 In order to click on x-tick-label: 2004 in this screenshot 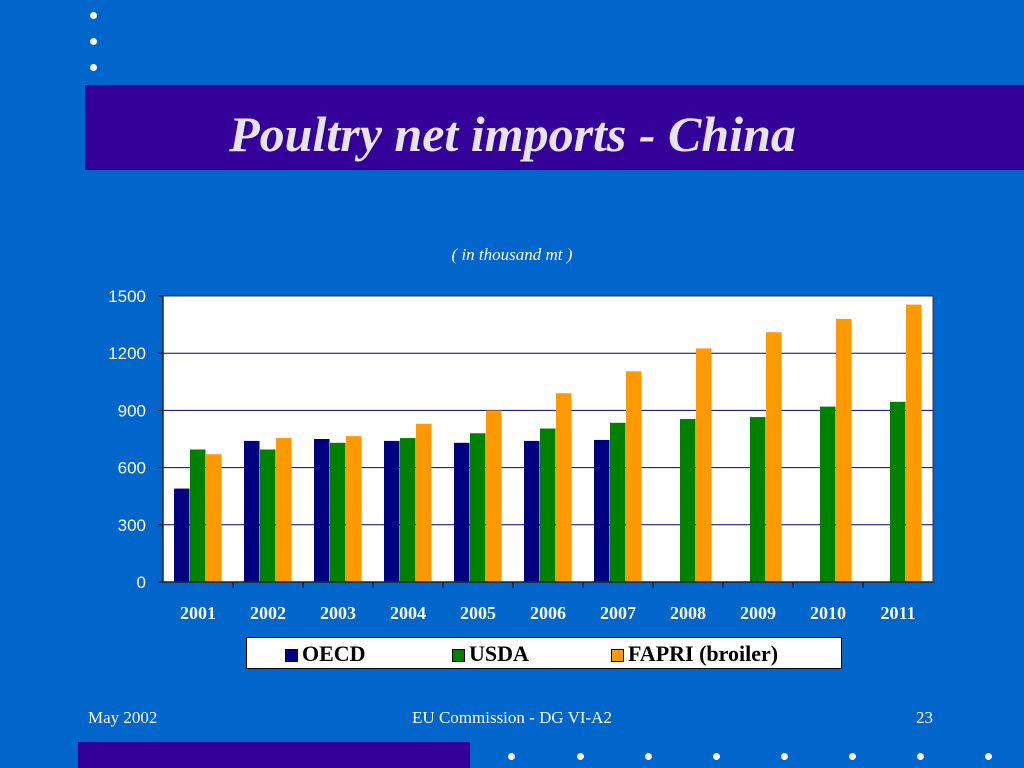, I will do `click(408, 613)`.